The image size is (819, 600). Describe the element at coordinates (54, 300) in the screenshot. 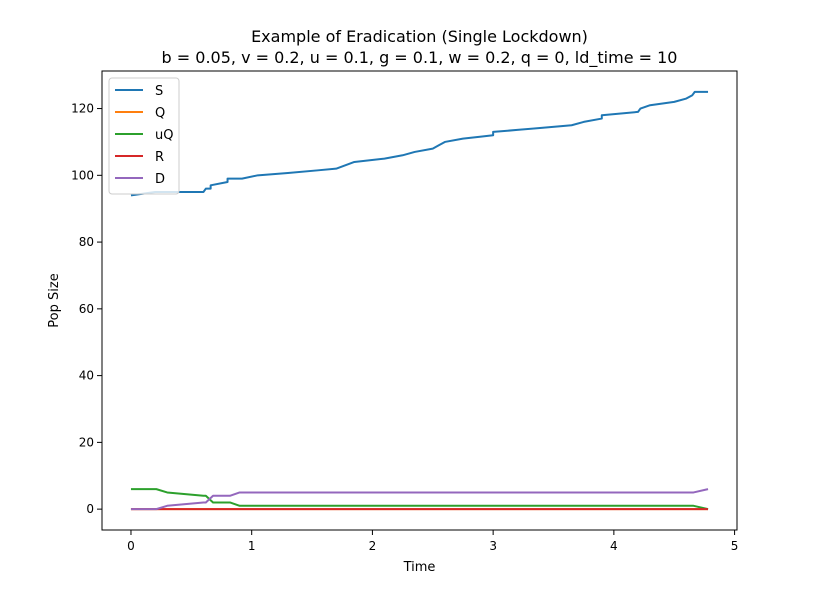

I see `y-axis-label: Pop Size` at that location.